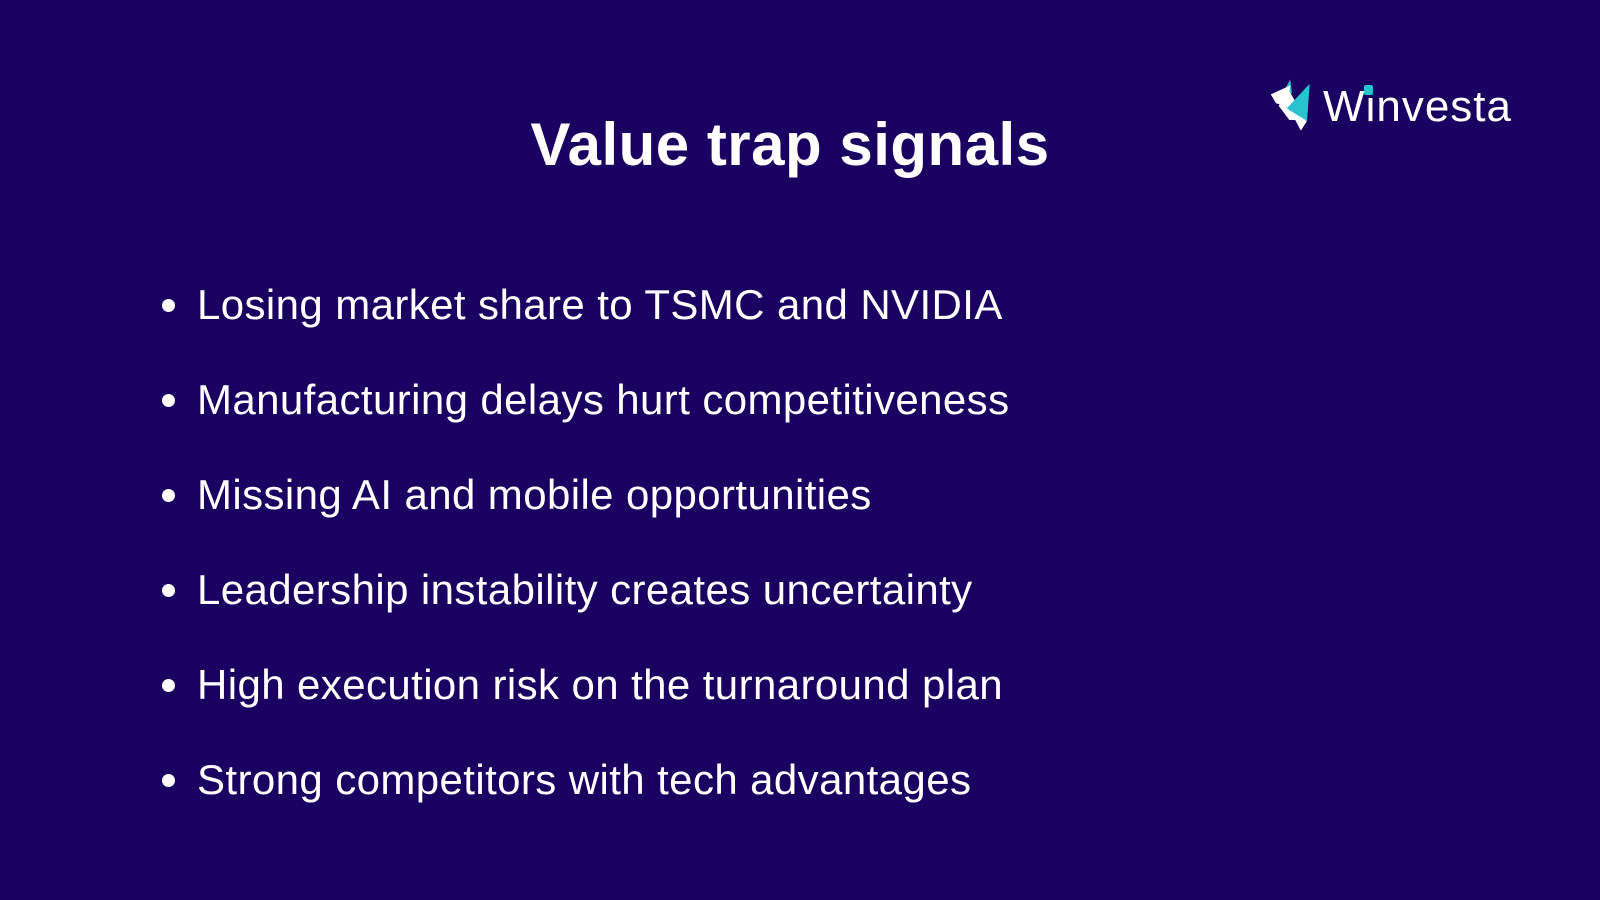 The image size is (1600, 900). I want to click on winvesta-logo: Winvesta, so click(1390, 105).